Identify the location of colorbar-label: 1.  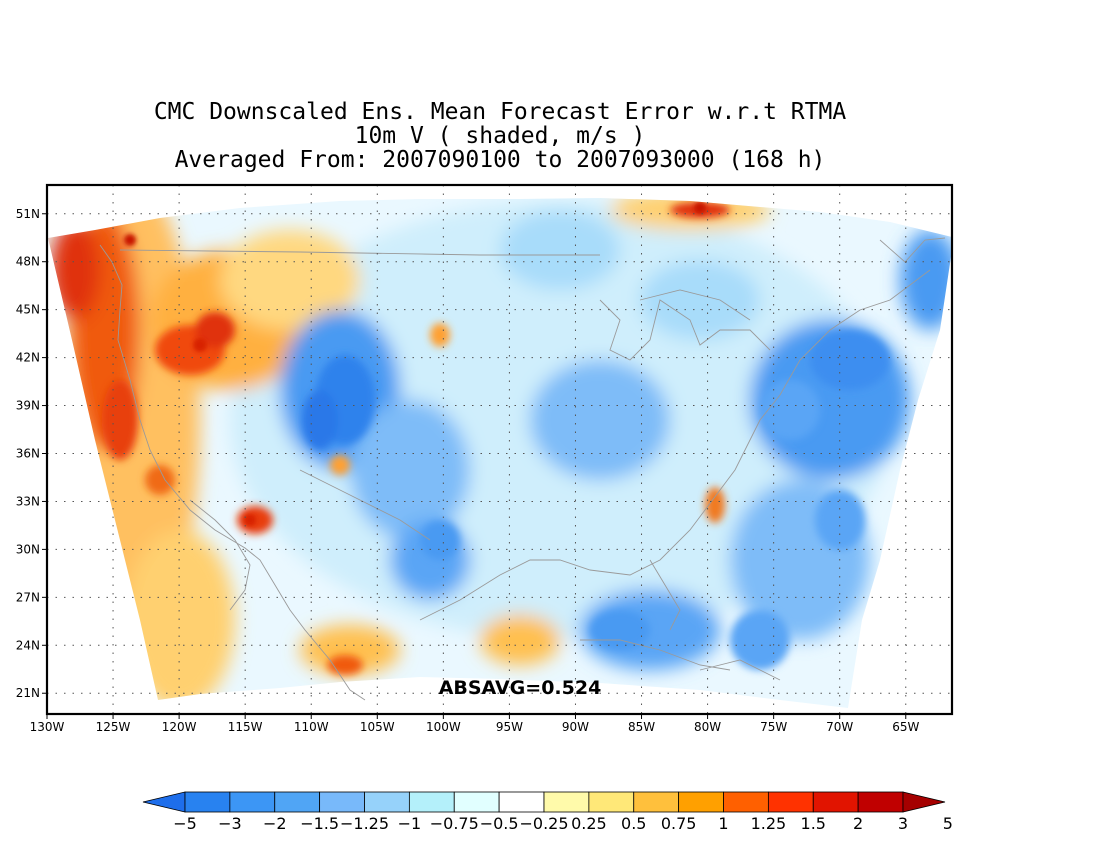
(723, 823).